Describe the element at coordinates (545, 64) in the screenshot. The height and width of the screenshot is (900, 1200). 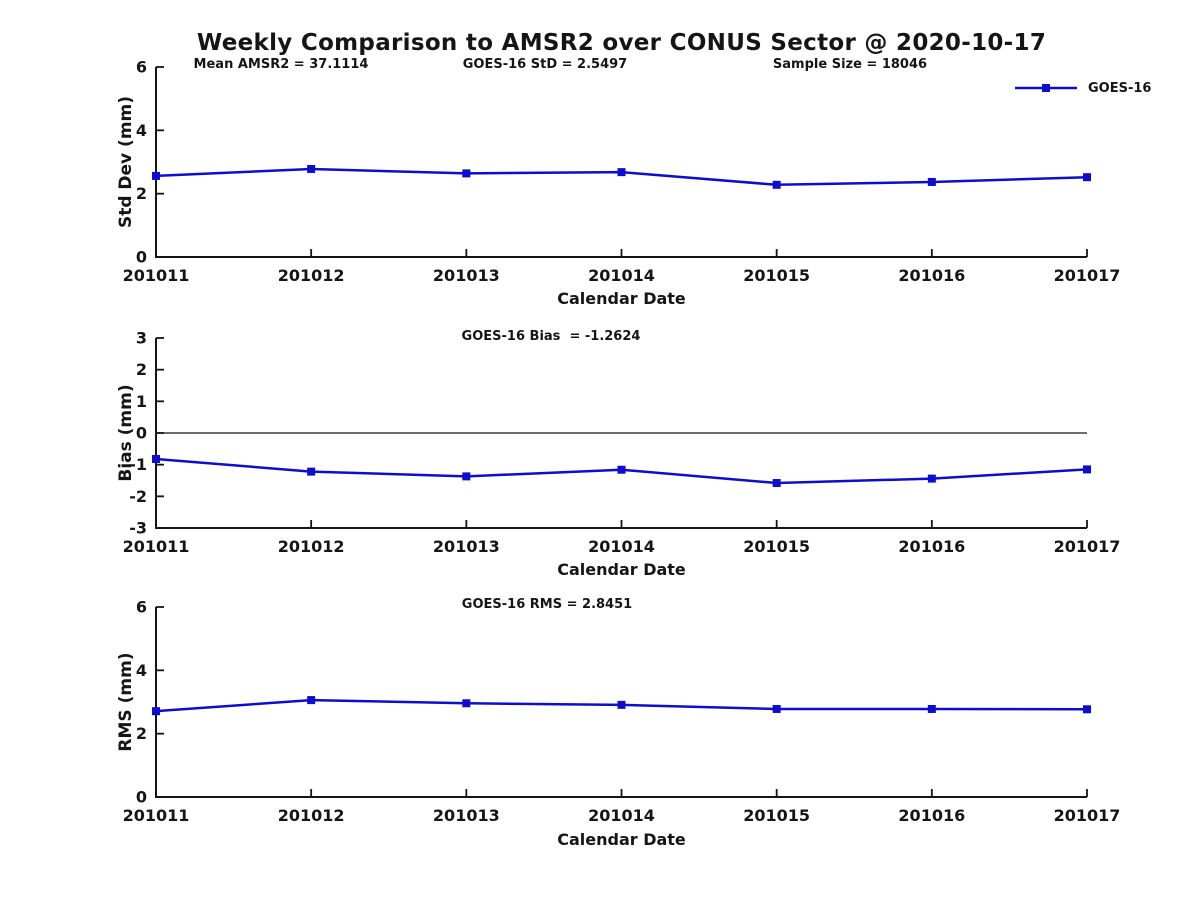
I see `annotation-goes16-std: GOES-16 StD = 2.5497` at that location.